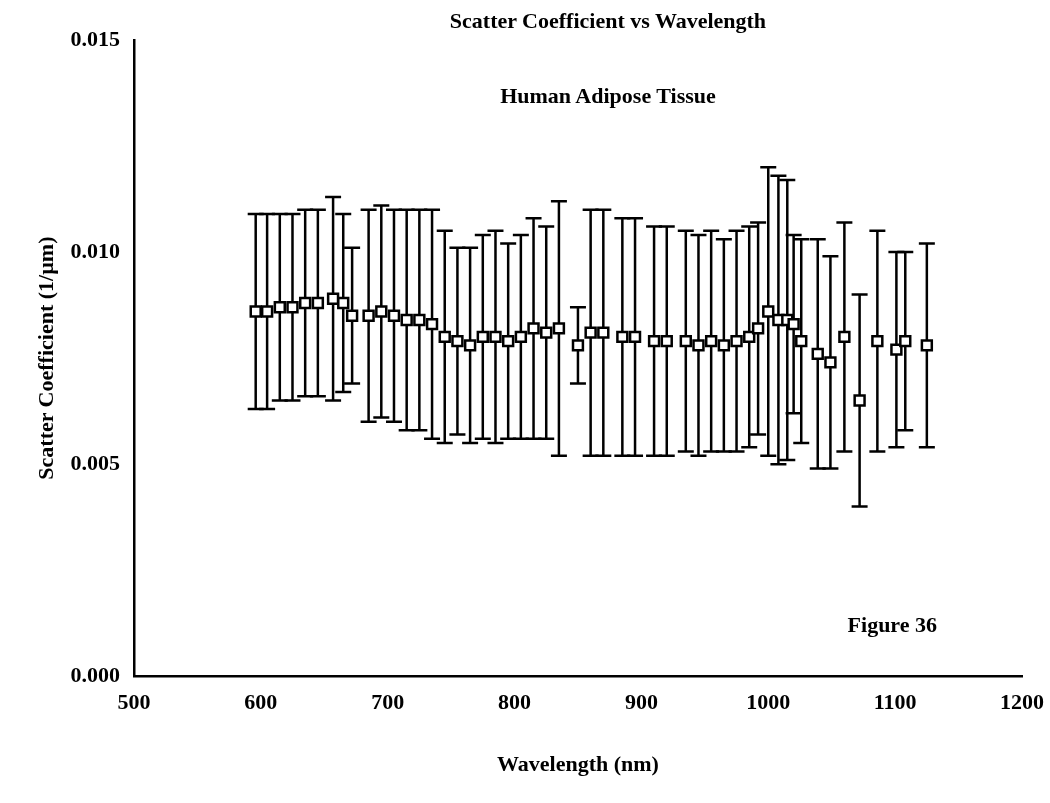 The image size is (1050, 803). I want to click on annotation: Figure 36, so click(892, 624).